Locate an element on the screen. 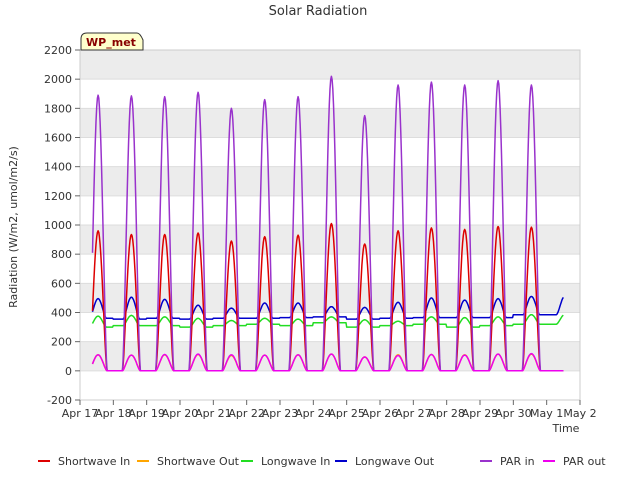 Image resolution: width=640 pixels, height=480 pixels. site-label-badge: WP_met is located at coordinates (112, 41).